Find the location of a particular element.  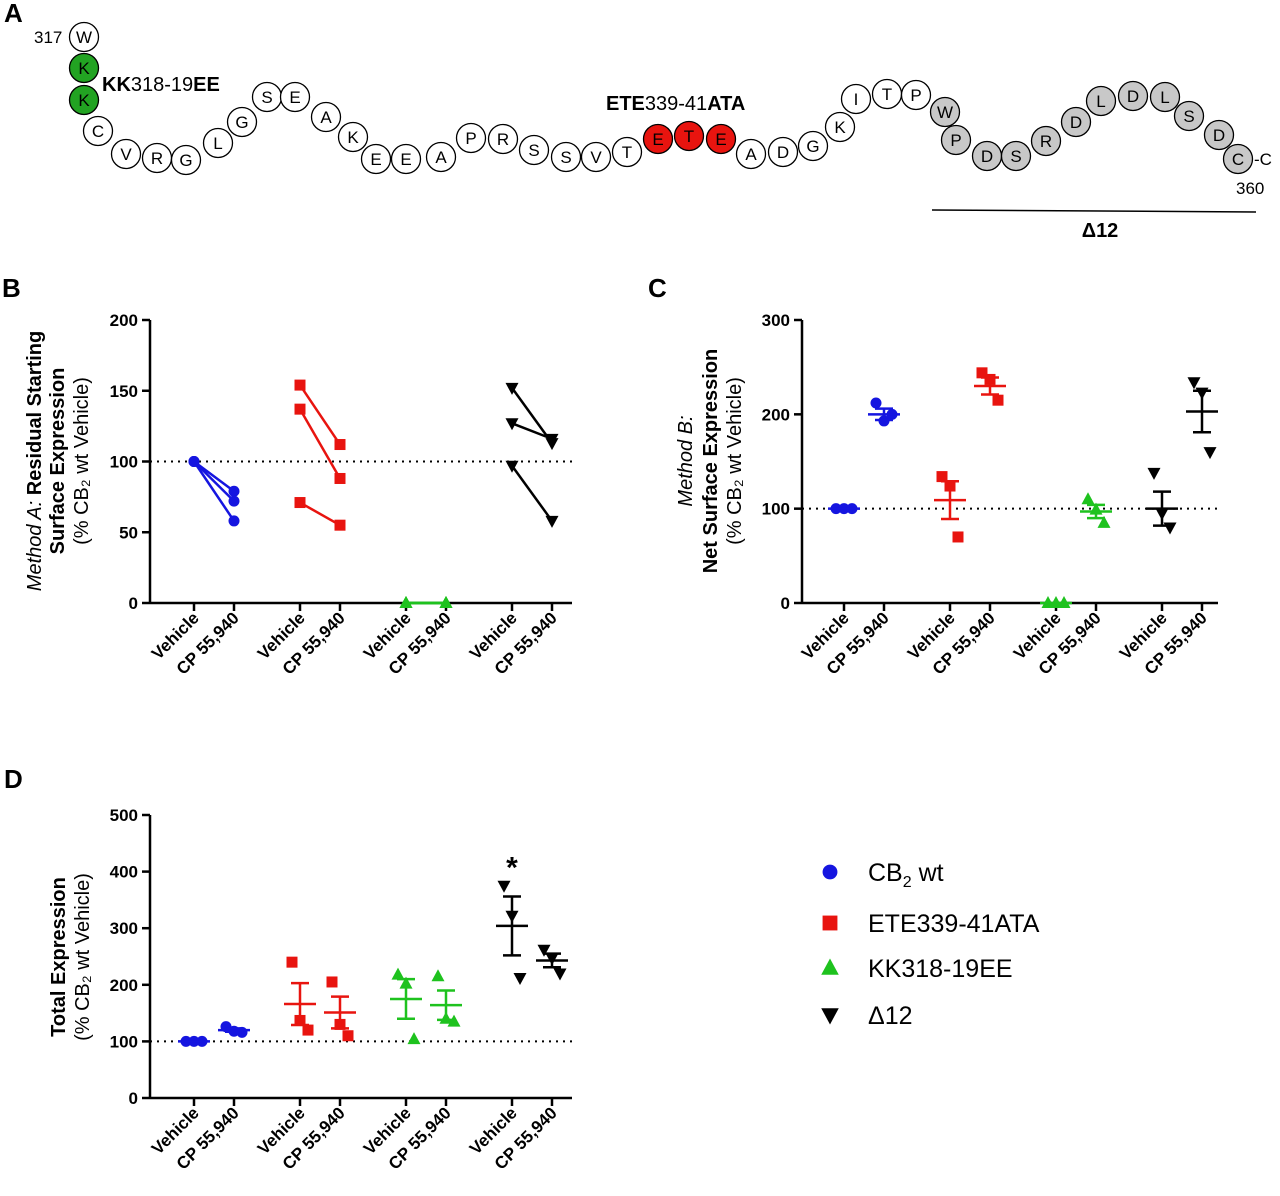

residue-letter: K is located at coordinates (840, 127).